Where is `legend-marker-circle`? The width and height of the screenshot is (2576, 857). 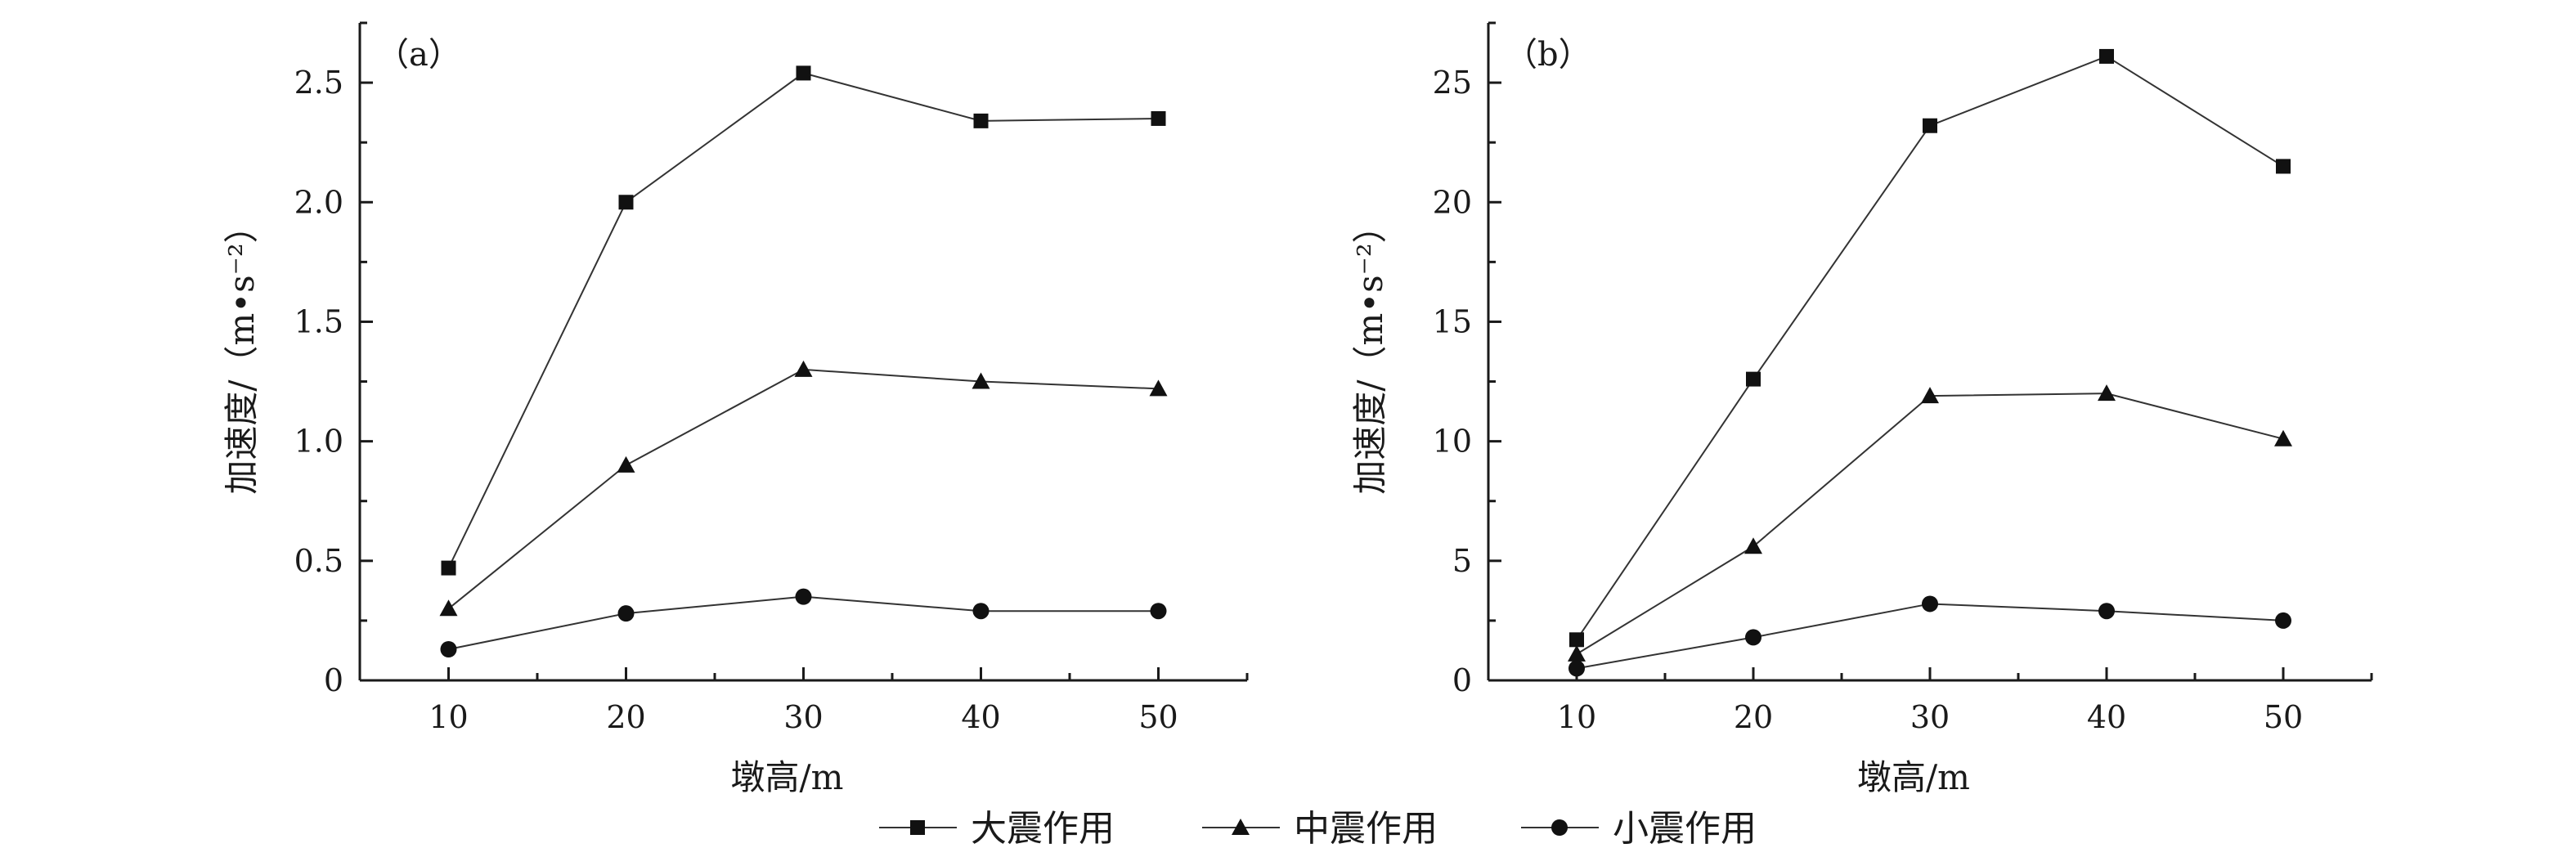
legend-marker-circle is located at coordinates (1560, 827).